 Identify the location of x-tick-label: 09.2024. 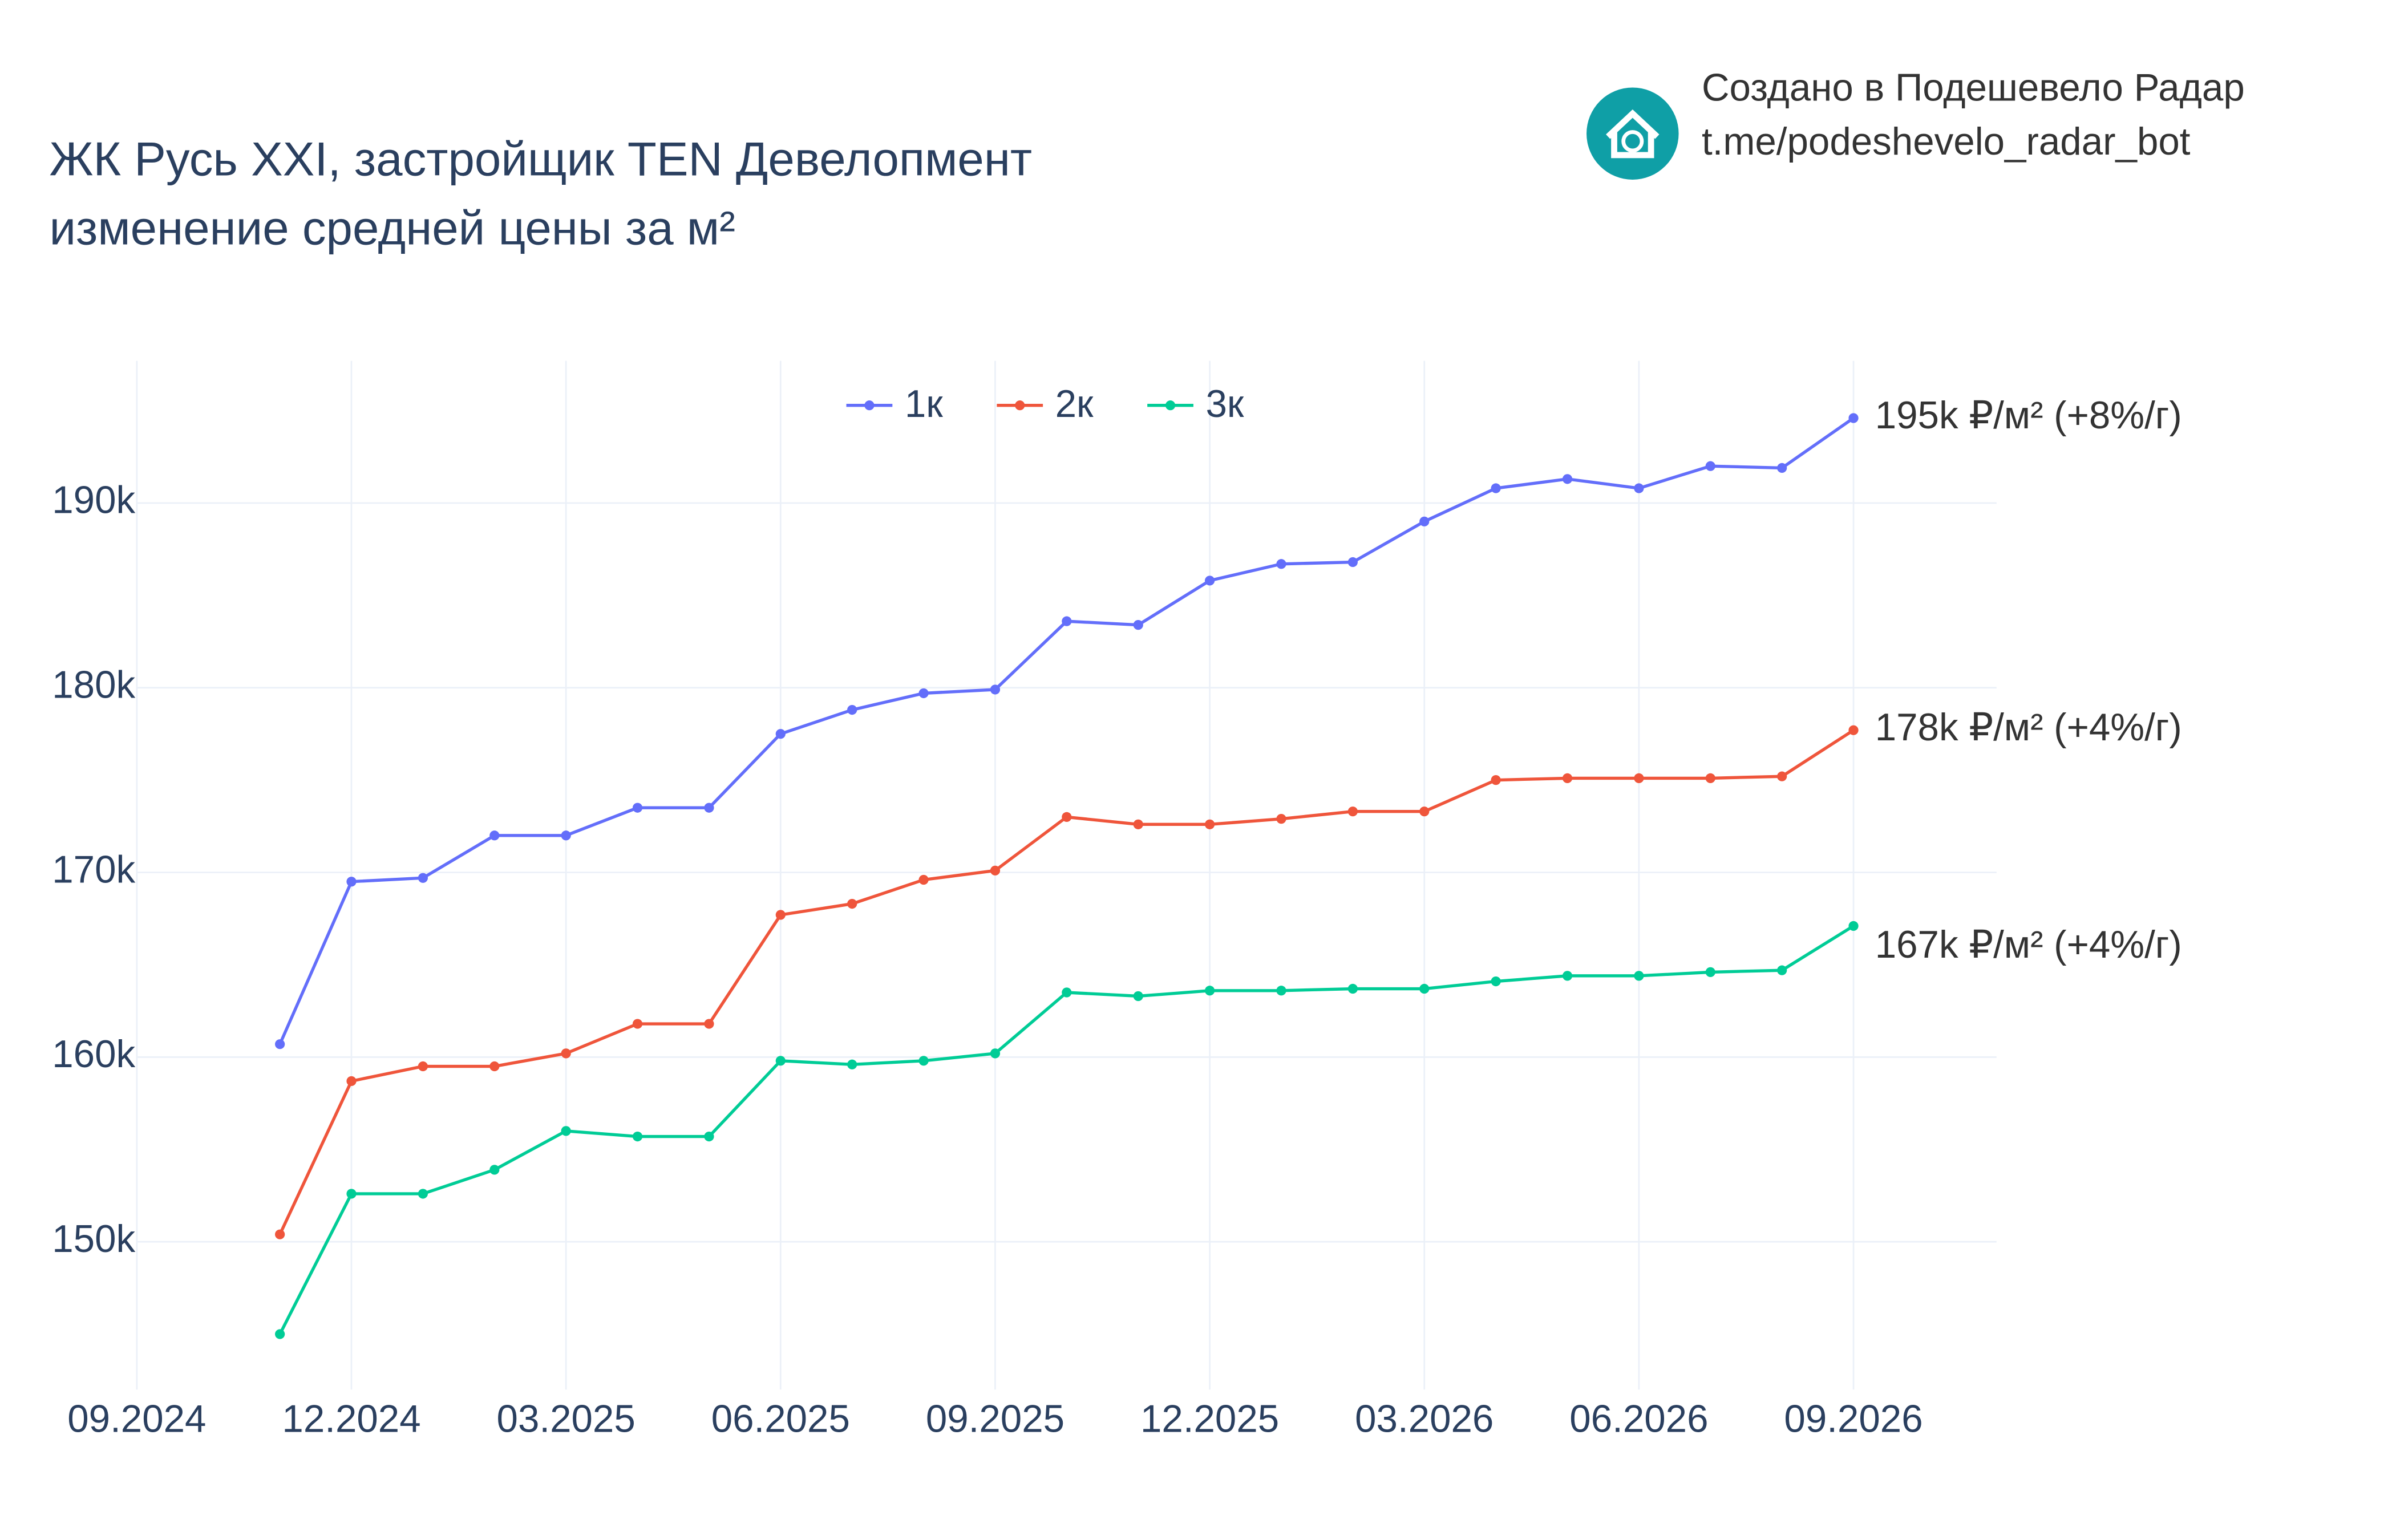
(136, 1420).